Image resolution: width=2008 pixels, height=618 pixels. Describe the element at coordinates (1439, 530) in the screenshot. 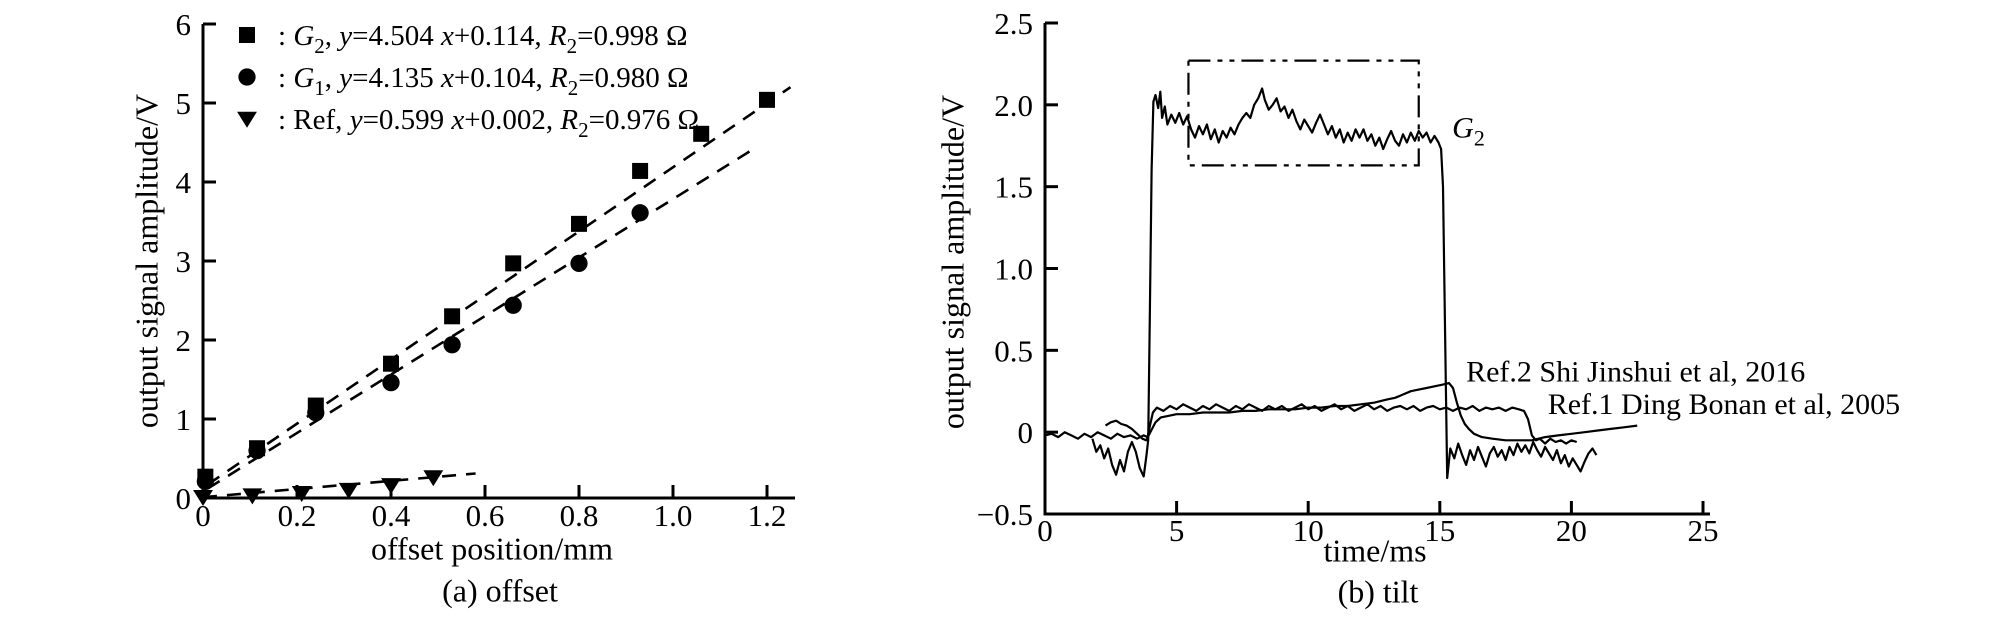

I see `x-tick-label: 15` at that location.